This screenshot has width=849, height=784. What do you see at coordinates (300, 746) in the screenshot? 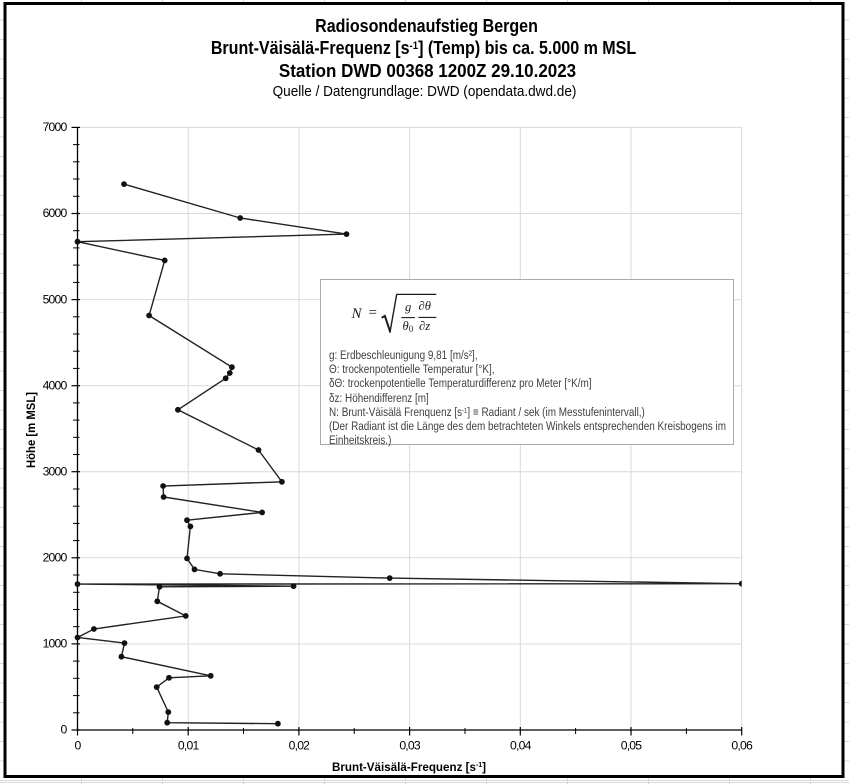
I see `svg-text: 0,02` at bounding box center [300, 746].